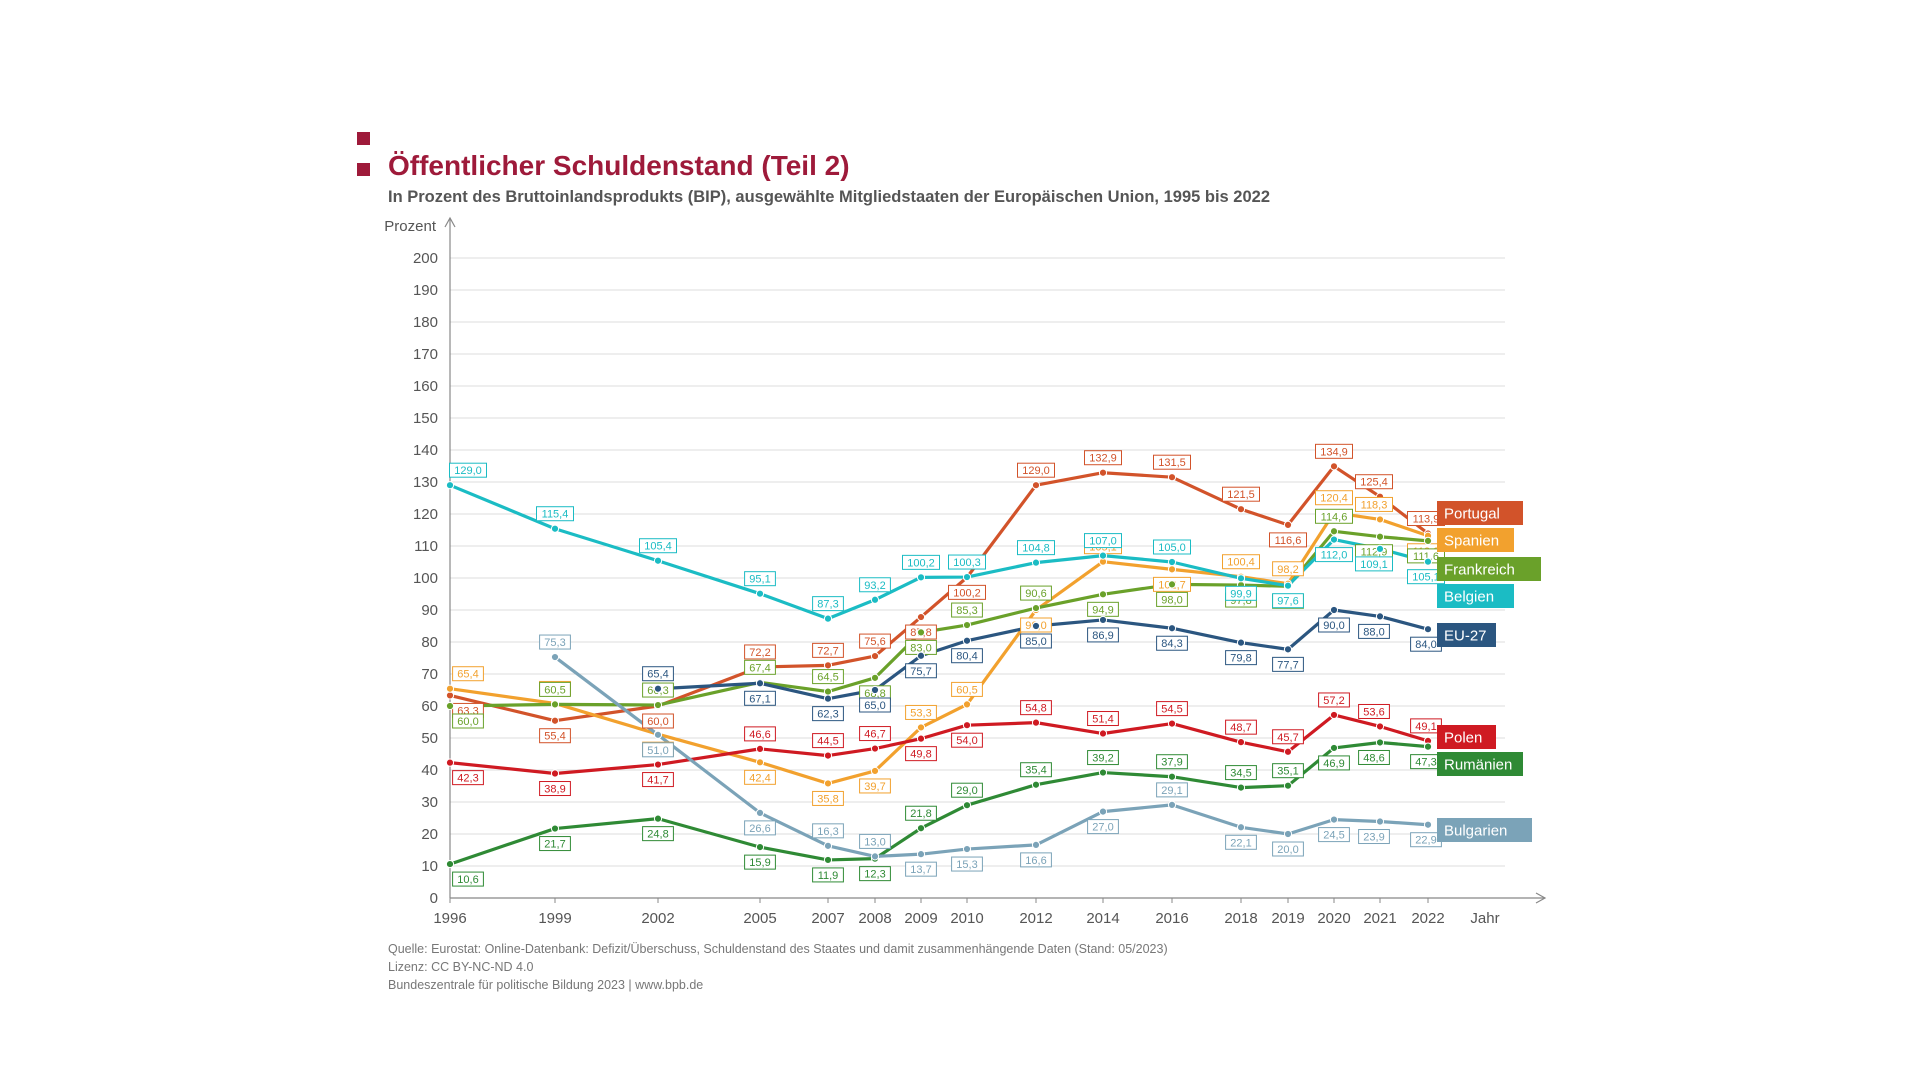  I want to click on data-label: 48,7, so click(1240, 728).